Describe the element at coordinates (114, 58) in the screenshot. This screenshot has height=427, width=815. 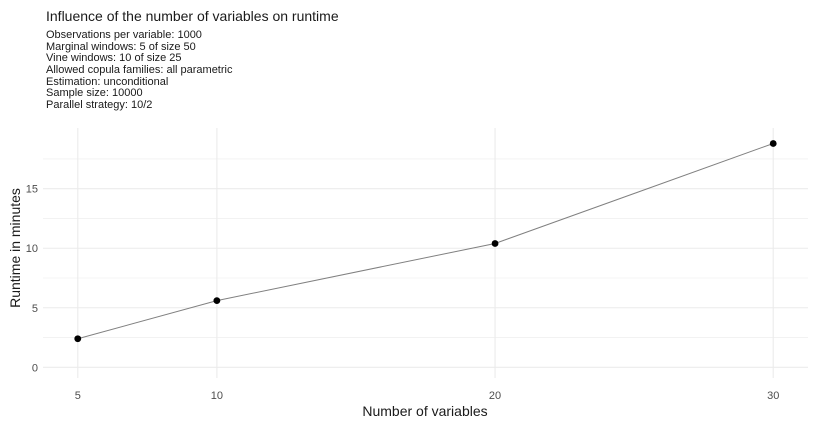
I see `subtitle-line: Vine windows: 10 of size 25` at that location.